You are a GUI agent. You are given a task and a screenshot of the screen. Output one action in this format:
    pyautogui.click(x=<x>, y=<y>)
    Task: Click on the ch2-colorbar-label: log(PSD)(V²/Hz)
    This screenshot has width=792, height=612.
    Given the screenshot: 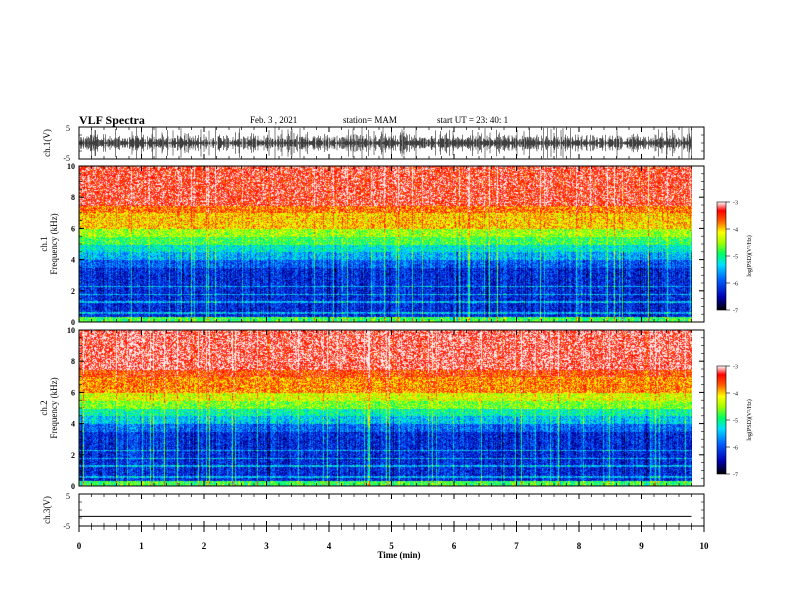 What is the action you would take?
    pyautogui.click(x=749, y=419)
    